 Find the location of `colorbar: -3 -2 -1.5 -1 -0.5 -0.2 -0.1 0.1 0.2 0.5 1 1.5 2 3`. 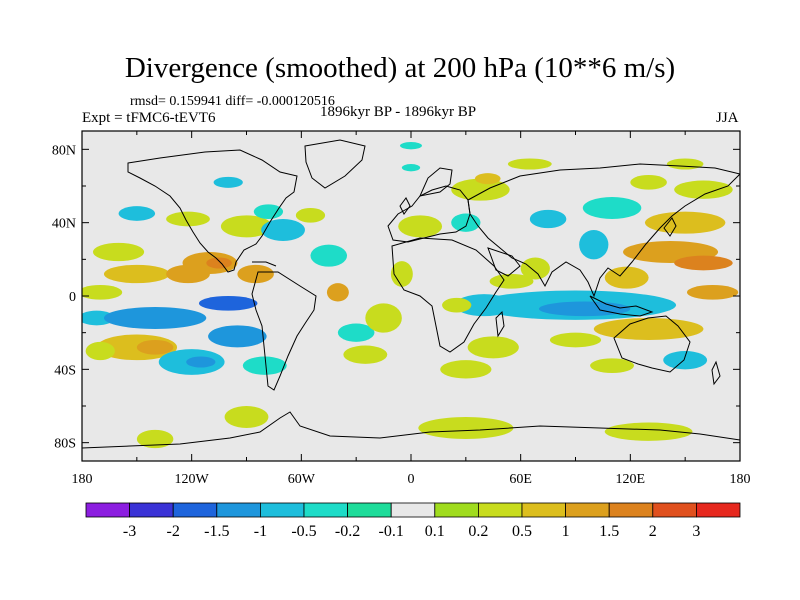

colorbar: -3 -2 -1.5 -1 -0.5 -0.2 -0.1 0.1 0.2 0.5 1 1.5 2 3 is located at coordinates (413, 521).